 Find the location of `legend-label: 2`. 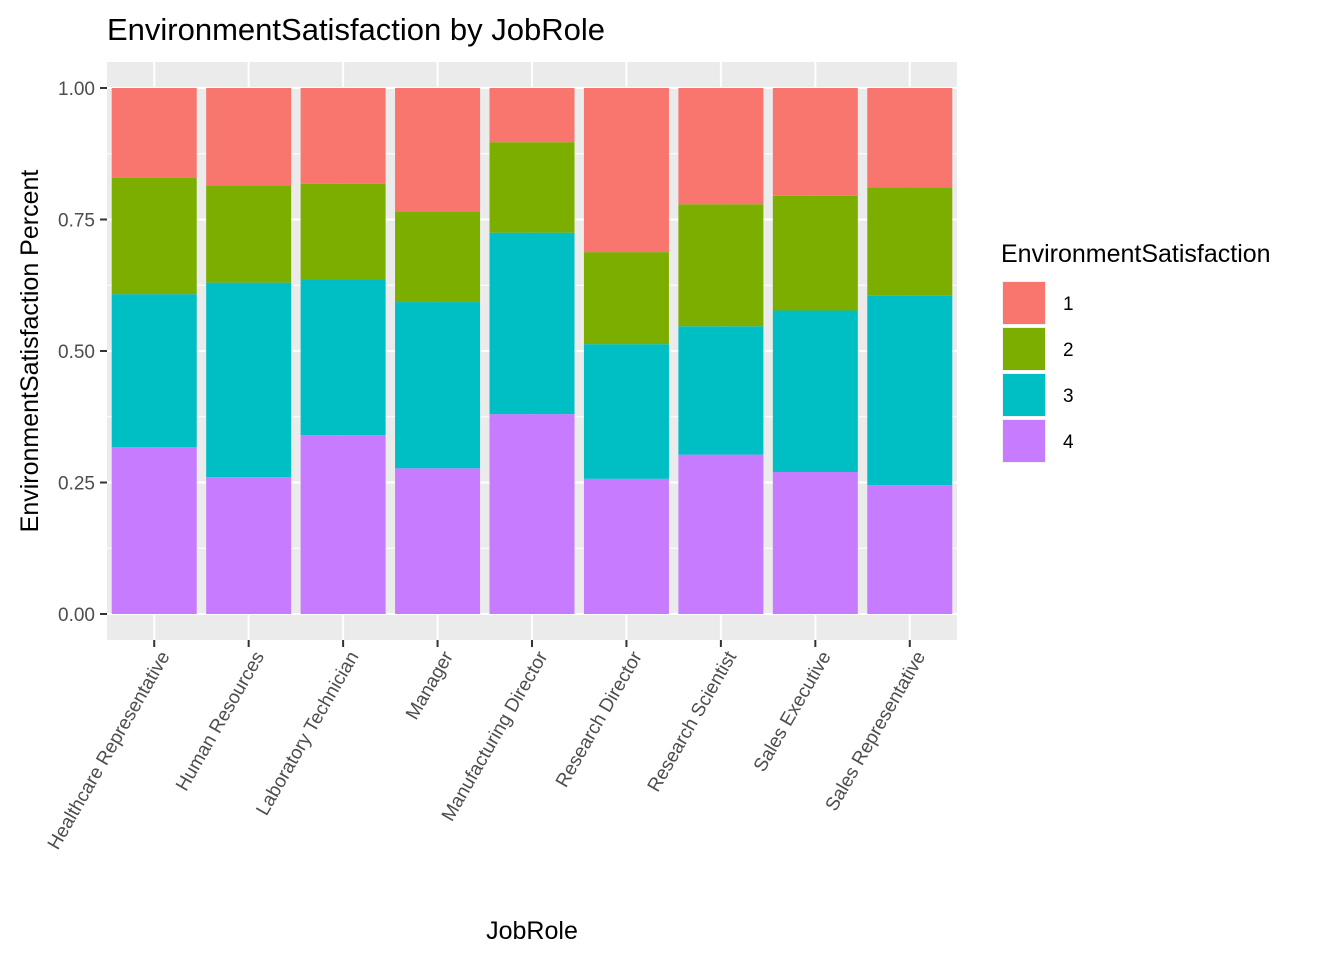

legend-label: 2 is located at coordinates (1068, 350).